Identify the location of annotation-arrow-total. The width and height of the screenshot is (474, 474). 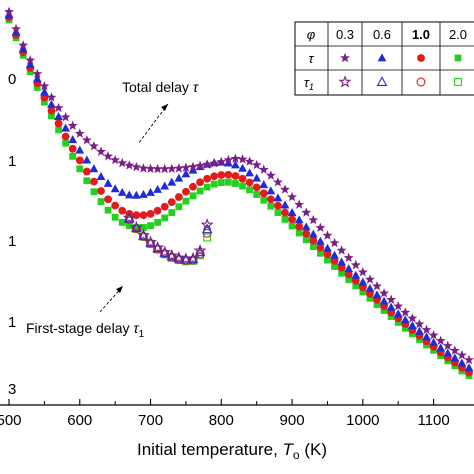
(153, 124).